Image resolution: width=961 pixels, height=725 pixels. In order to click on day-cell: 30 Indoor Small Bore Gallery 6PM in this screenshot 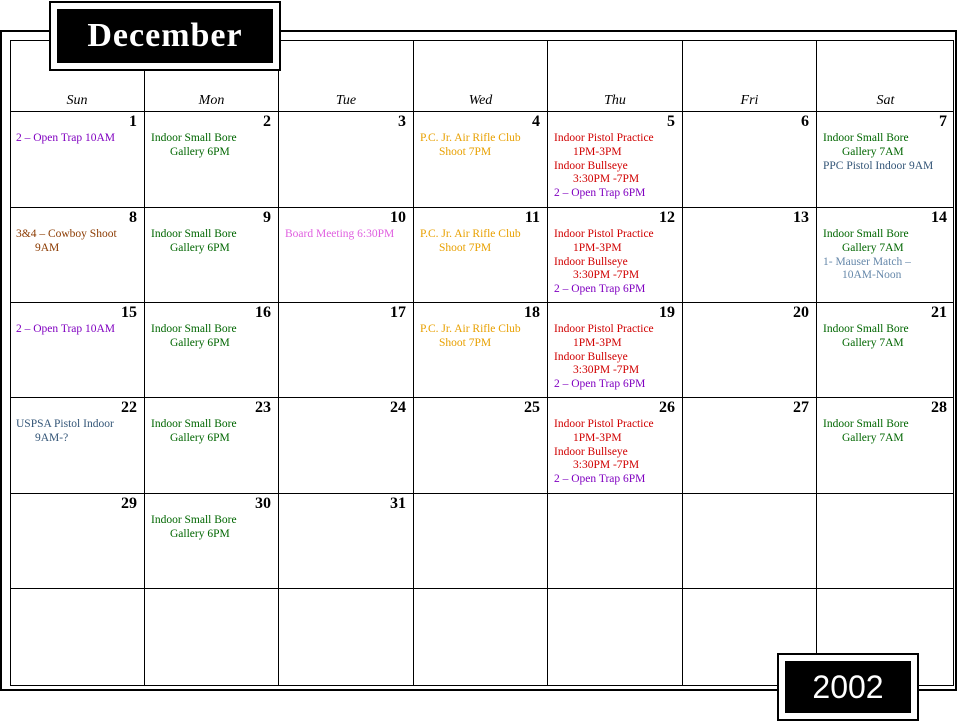, I will do `click(212, 541)`.